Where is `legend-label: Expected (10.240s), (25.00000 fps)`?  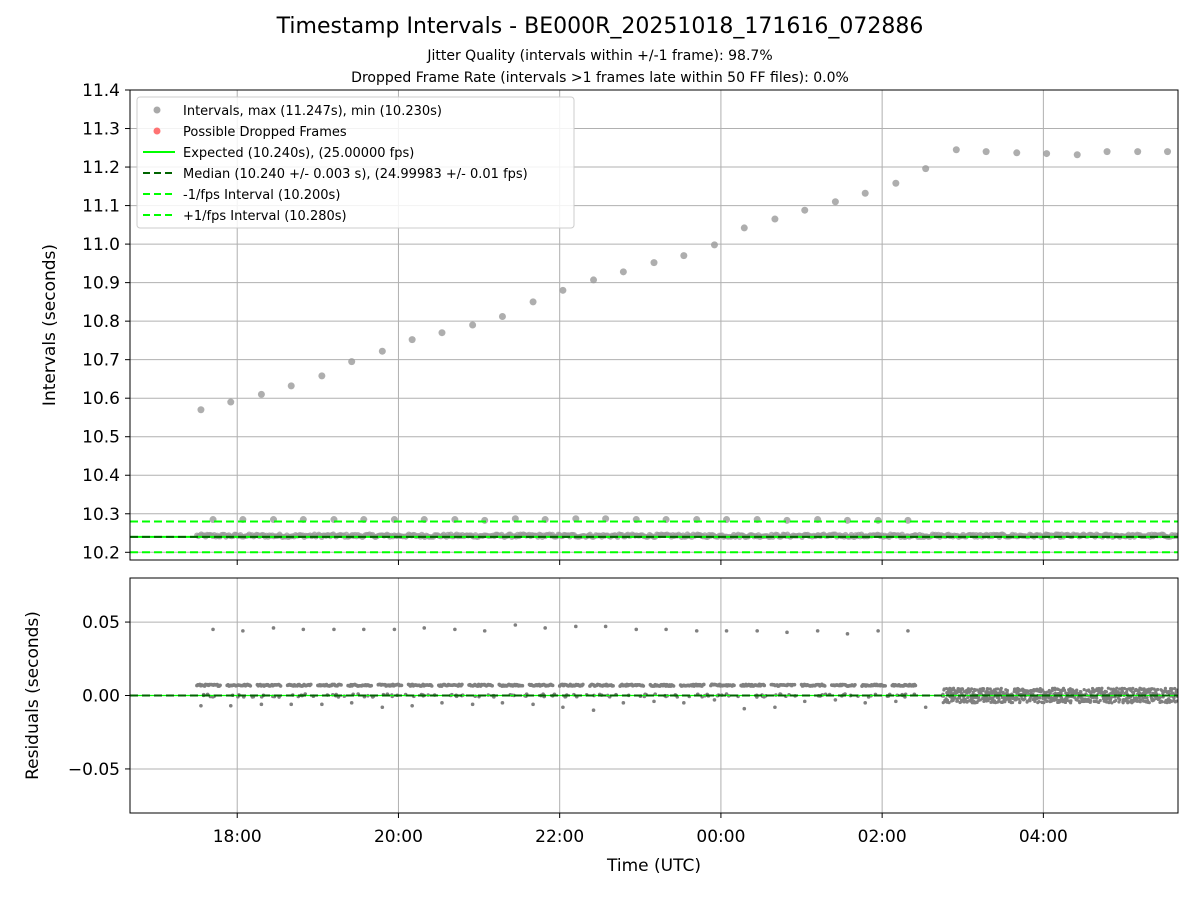
legend-label: Expected (10.240s), (25.00000 fps) is located at coordinates (298, 153).